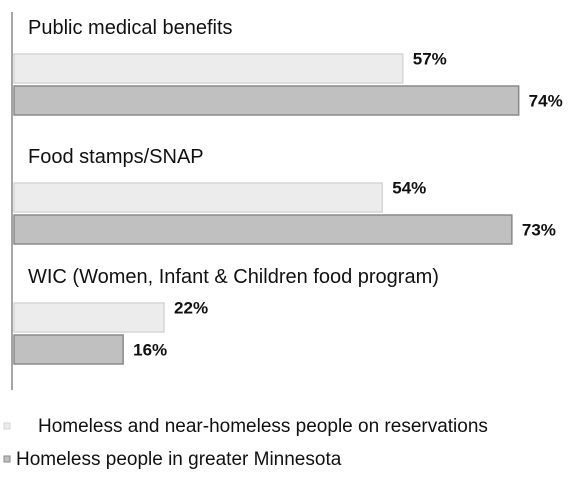 This screenshot has height=477, width=578. What do you see at coordinates (409, 188) in the screenshot?
I see `value-label: 54%` at bounding box center [409, 188].